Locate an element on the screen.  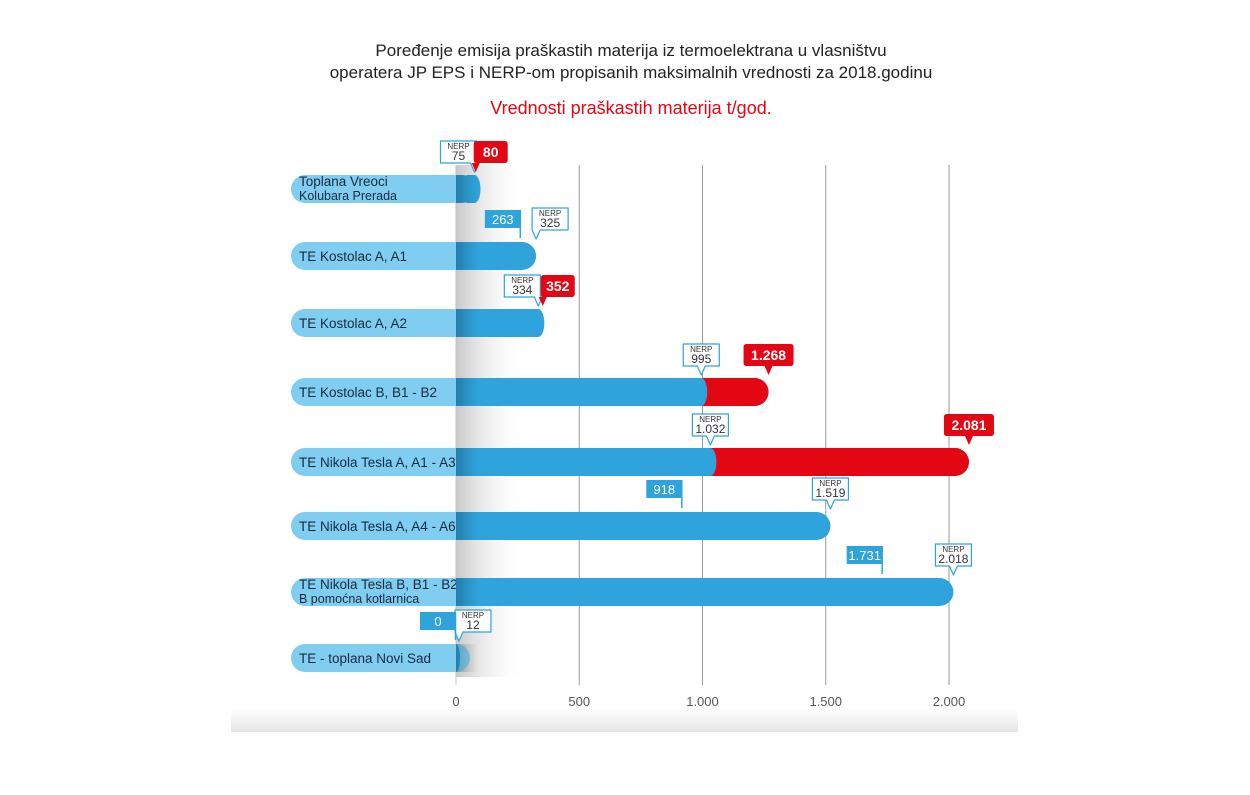
category-label: TE - toplana Novi Sad is located at coordinates (365, 658).